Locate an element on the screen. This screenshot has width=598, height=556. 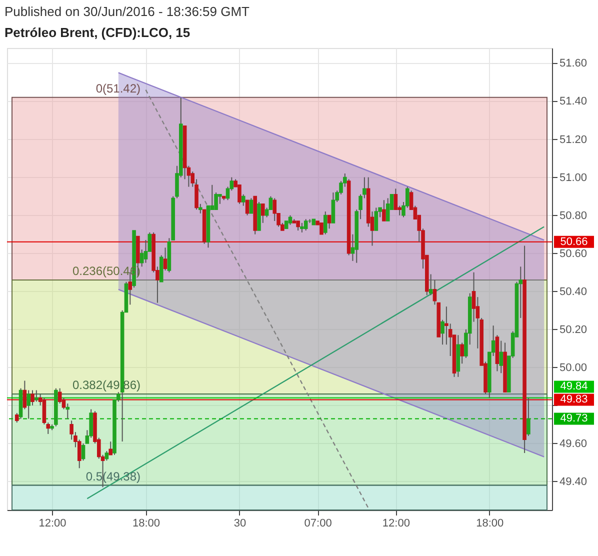
chart-title: Petróleo Brent, (CFD):LCO, 15 is located at coordinates (97, 32).